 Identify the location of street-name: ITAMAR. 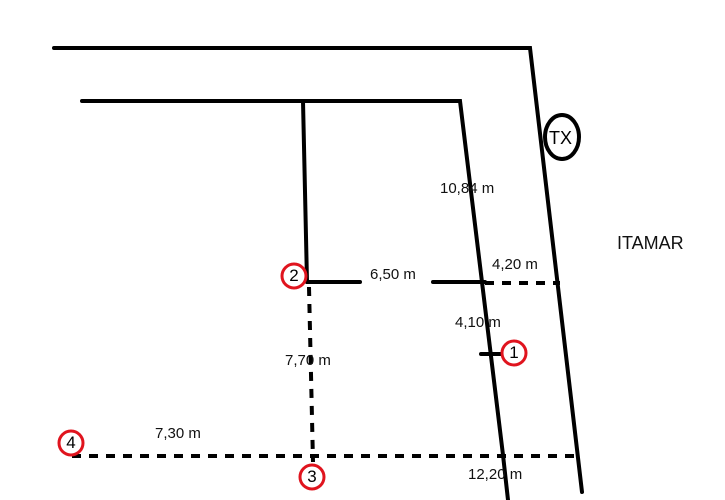
(650, 243).